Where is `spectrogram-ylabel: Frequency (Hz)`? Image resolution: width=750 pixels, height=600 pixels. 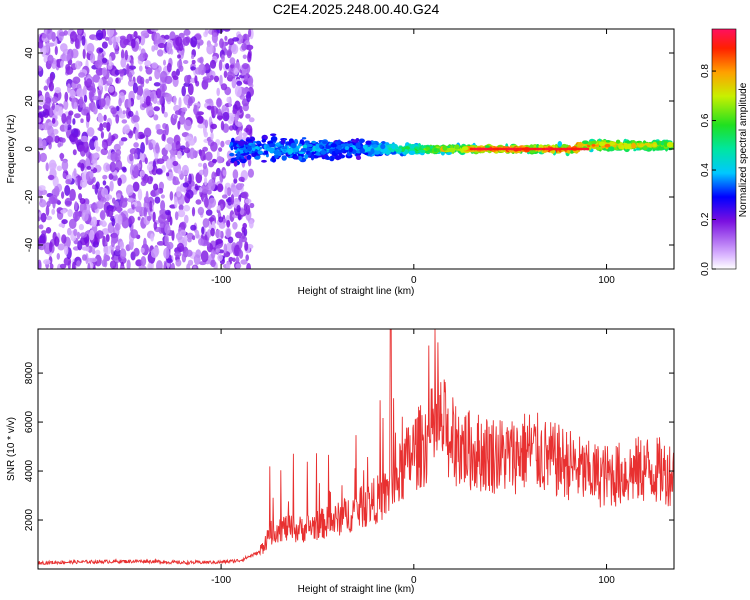 spectrogram-ylabel: Frequency (Hz) is located at coordinates (11, 149).